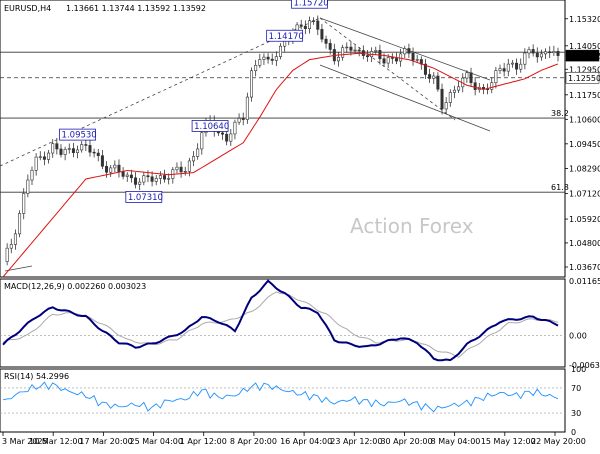 The width and height of the screenshot is (600, 454). What do you see at coordinates (55, 441) in the screenshot?
I see `x-tick-label-1: 10 Mar 12:00` at bounding box center [55, 441].